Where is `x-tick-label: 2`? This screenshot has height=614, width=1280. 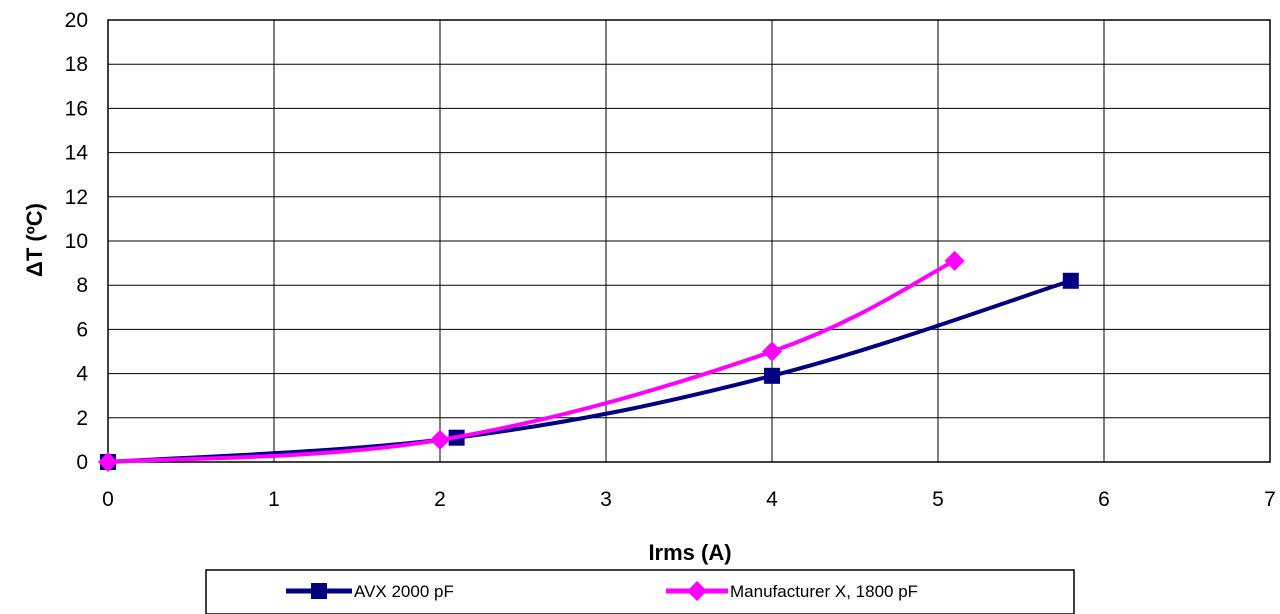
x-tick-label: 2 is located at coordinates (440, 499).